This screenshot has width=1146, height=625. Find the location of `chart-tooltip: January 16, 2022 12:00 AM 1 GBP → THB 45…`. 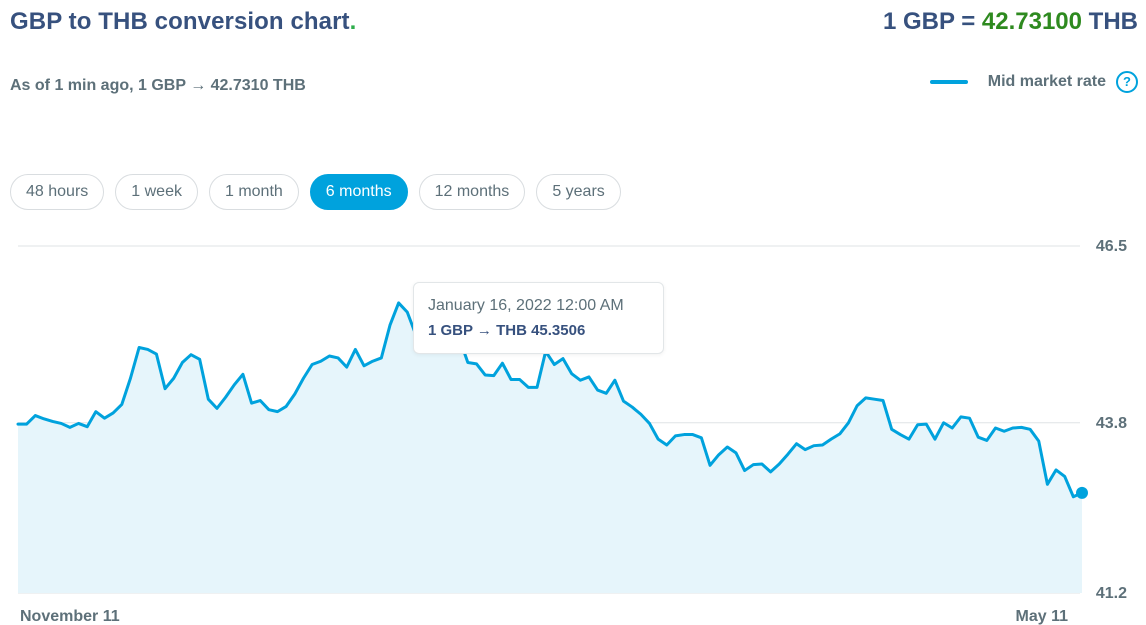

chart-tooltip: January 16, 2022 12:00 AM 1 GBP → THB 45… is located at coordinates (538, 318).